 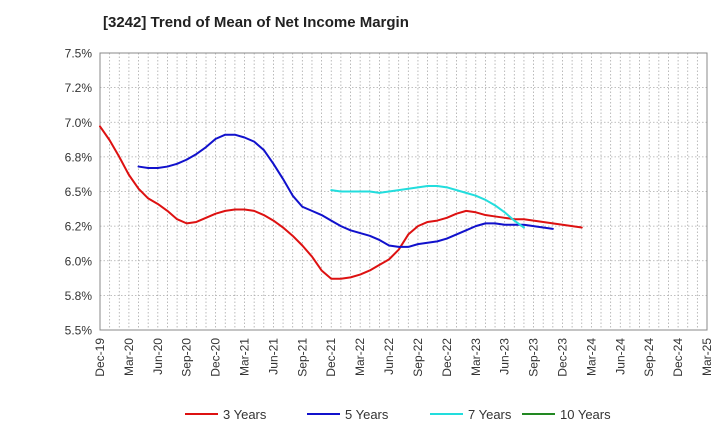 I want to click on x-tick-label: Sep-24, so click(x=649, y=357).